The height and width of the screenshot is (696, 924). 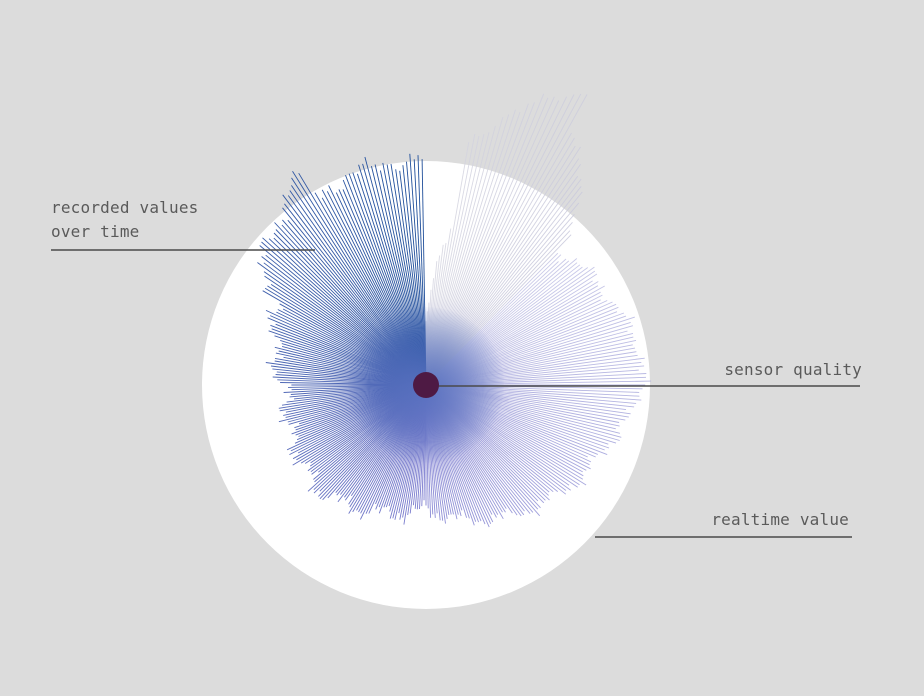 I want to click on recorded-values-line2: over time, so click(x=95, y=231).